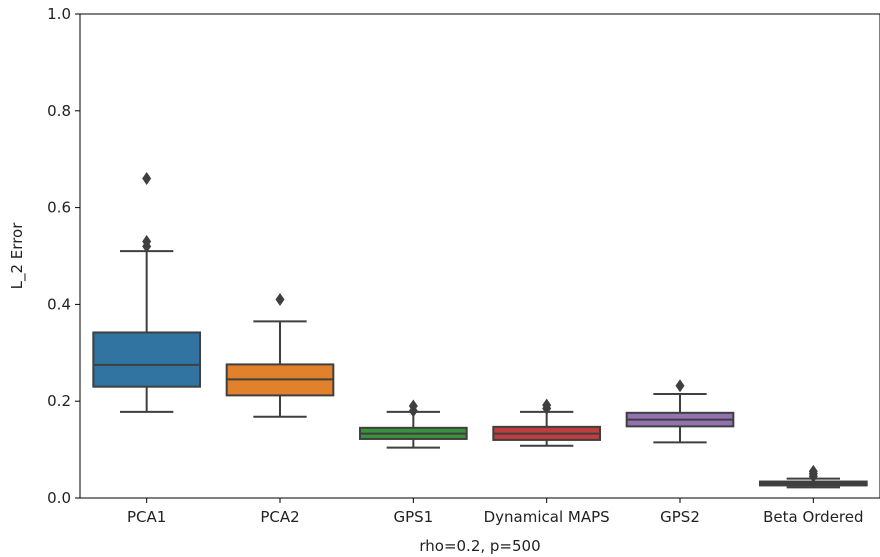 This screenshot has width=880, height=557. I want to click on box-beta-ordered, so click(813, 476).